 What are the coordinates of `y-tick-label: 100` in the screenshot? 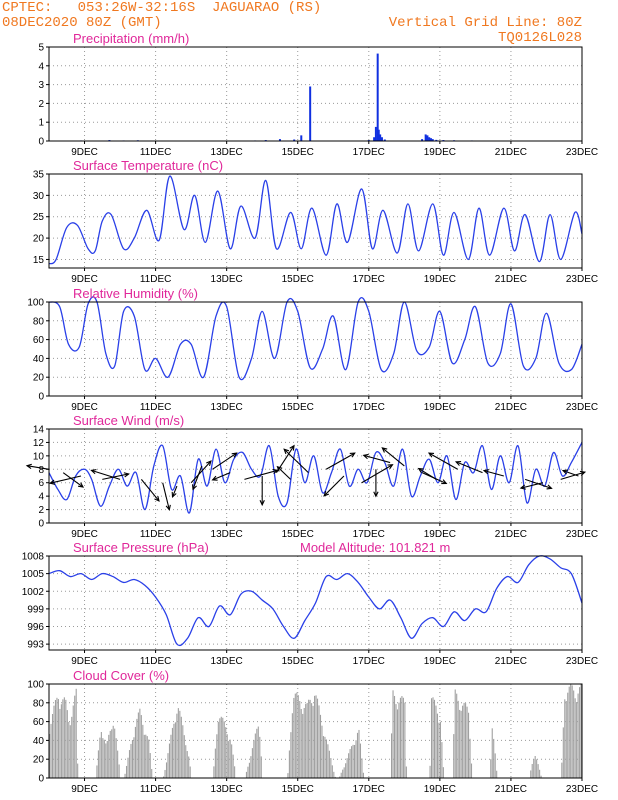 It's located at (35, 303).